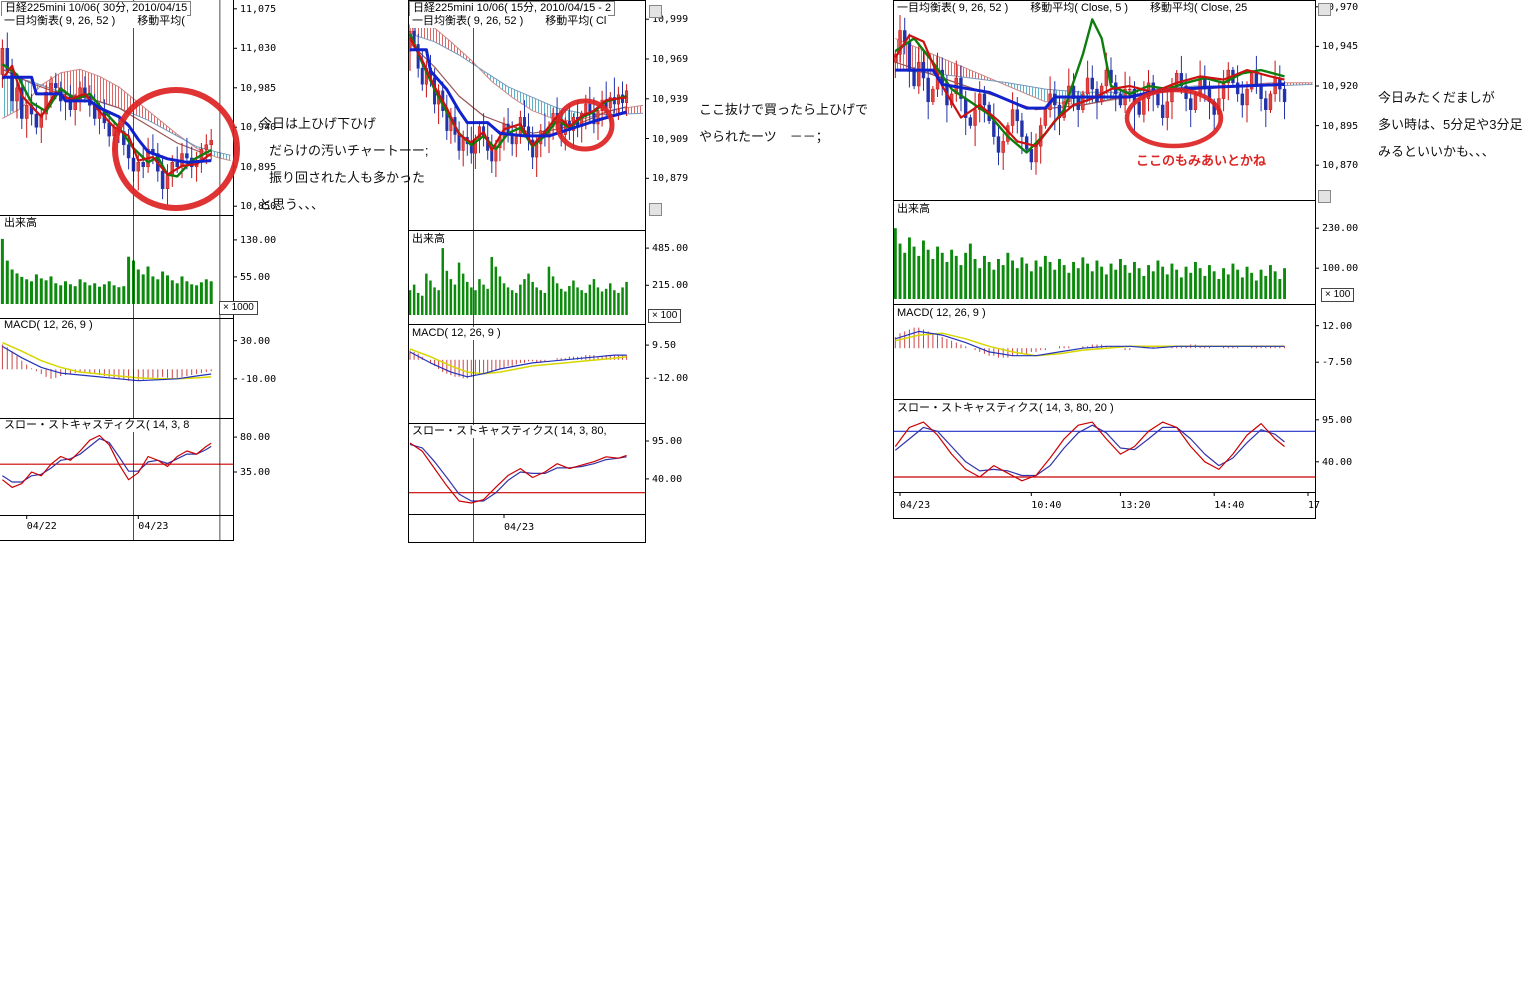 The height and width of the screenshot is (1002, 1536). I want to click on axis-tick-label: 485.00, so click(670, 249).